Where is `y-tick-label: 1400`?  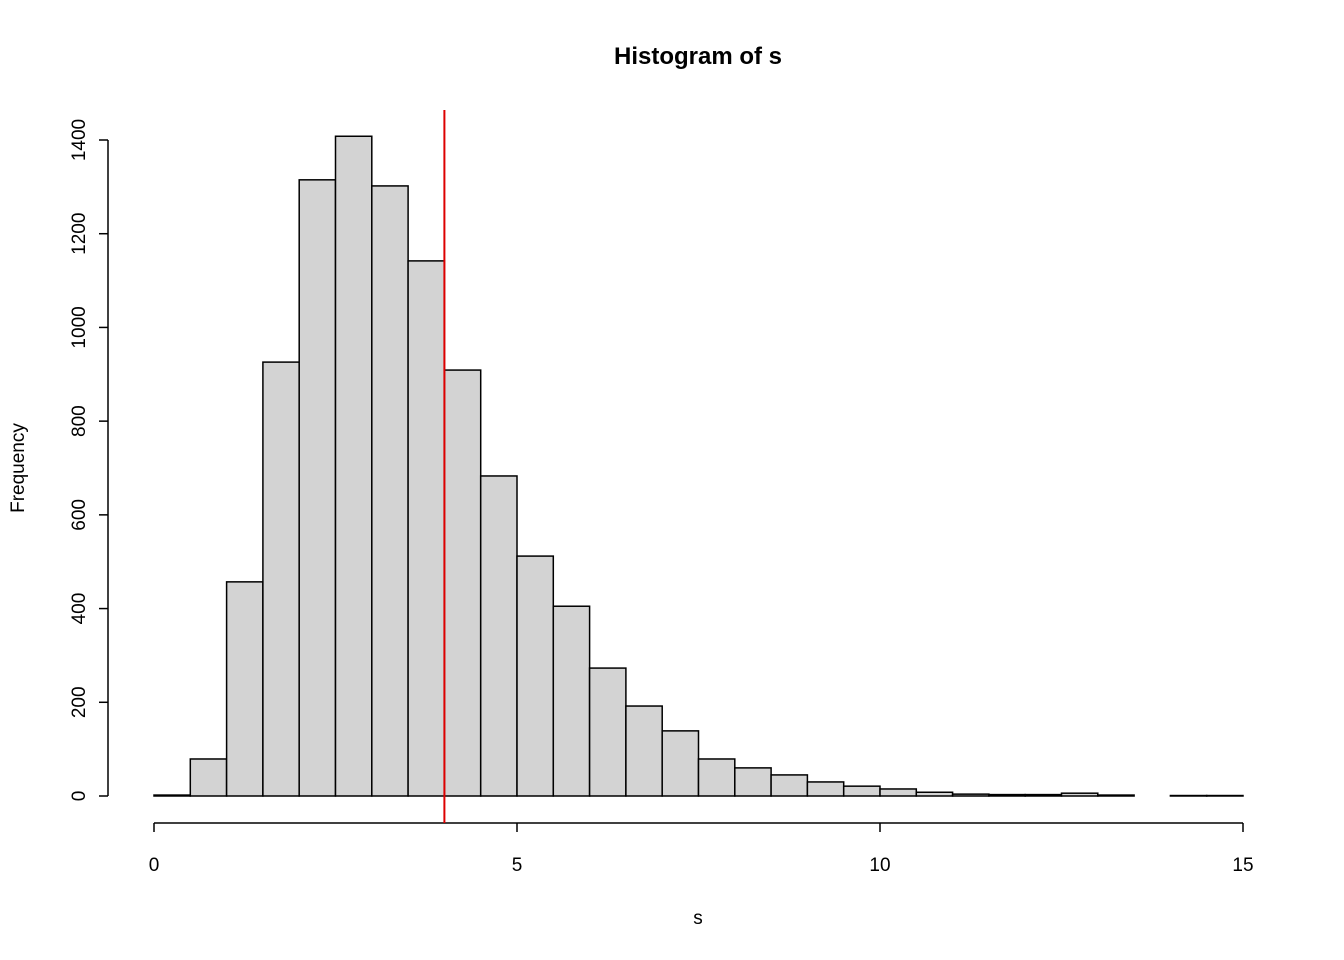
y-tick-label: 1400 is located at coordinates (79, 140).